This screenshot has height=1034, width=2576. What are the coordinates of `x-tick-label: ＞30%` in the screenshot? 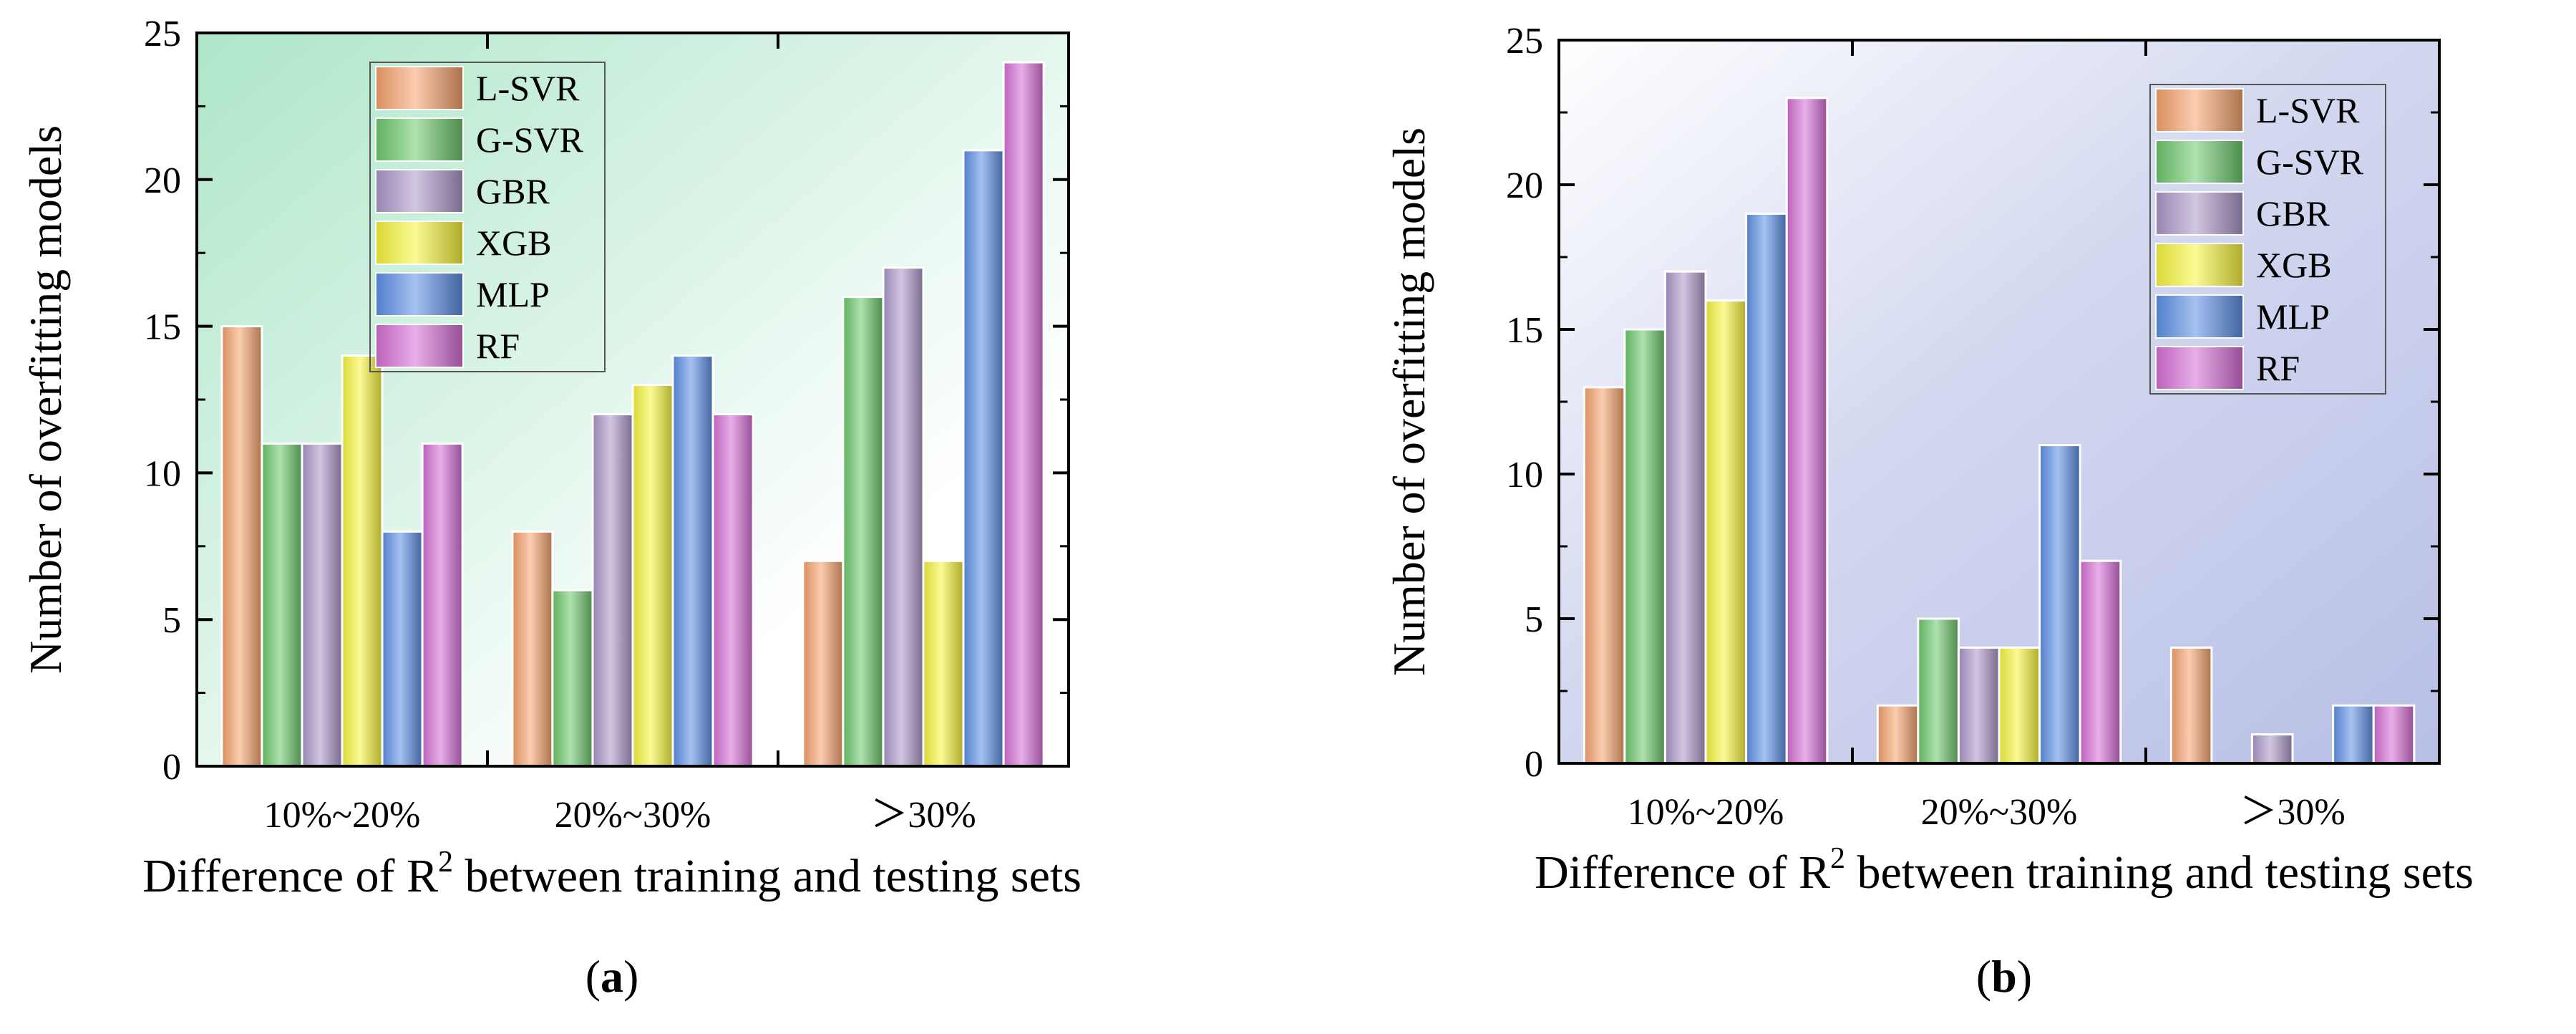 It's located at (2292, 812).